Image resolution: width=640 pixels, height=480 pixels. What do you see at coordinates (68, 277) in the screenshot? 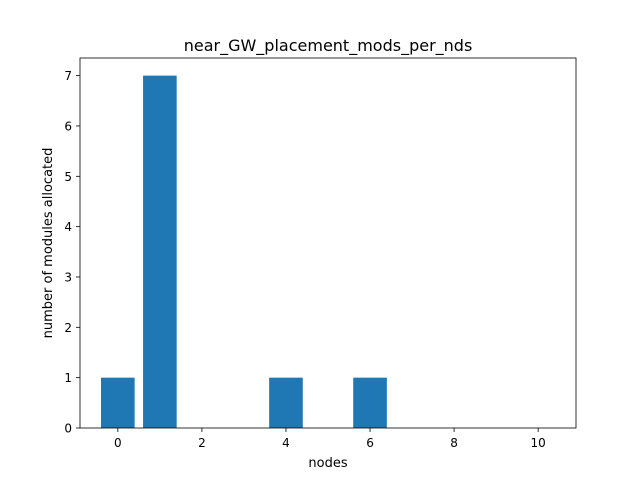
I see `y-tick-label: 3` at bounding box center [68, 277].